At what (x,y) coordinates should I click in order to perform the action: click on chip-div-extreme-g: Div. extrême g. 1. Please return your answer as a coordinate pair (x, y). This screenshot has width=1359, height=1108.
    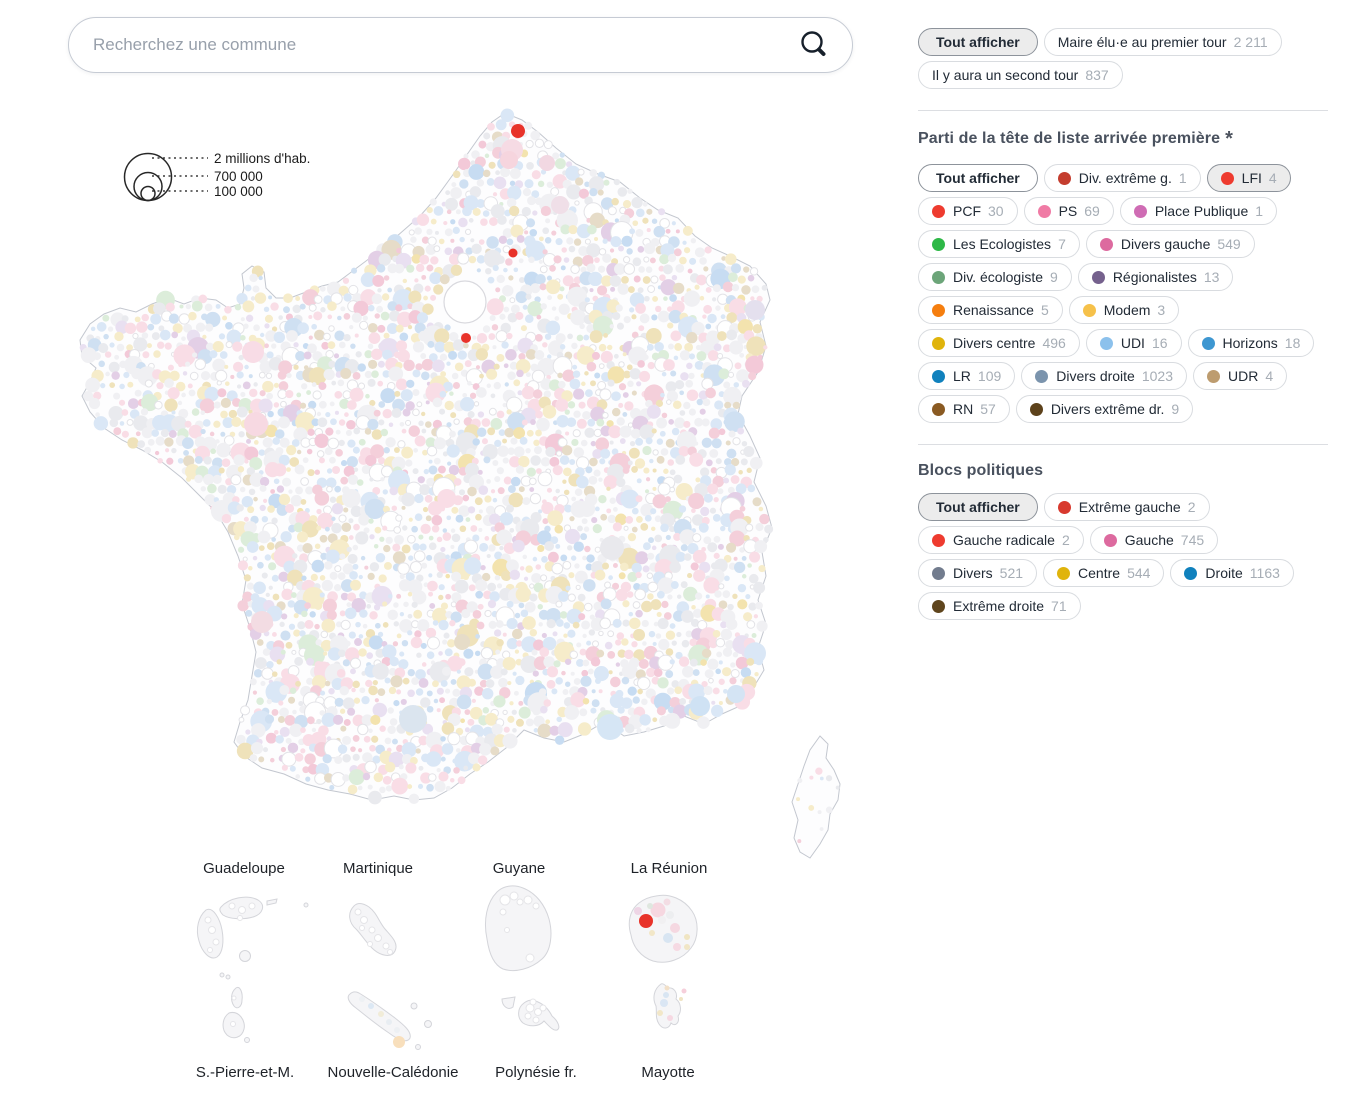
    Looking at the image, I should click on (1122, 178).